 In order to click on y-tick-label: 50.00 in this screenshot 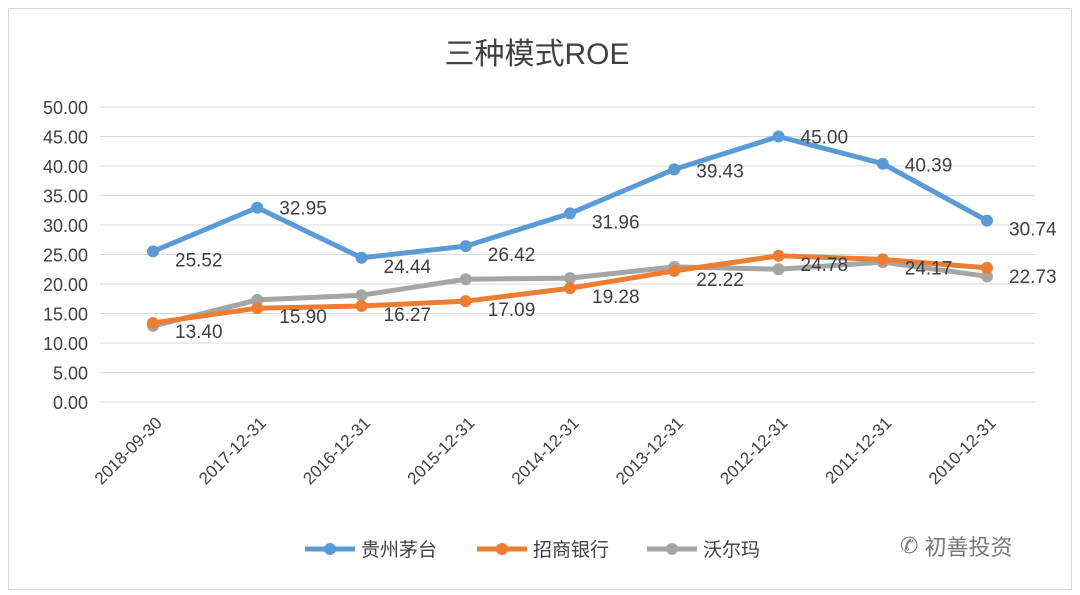, I will do `click(65, 108)`.